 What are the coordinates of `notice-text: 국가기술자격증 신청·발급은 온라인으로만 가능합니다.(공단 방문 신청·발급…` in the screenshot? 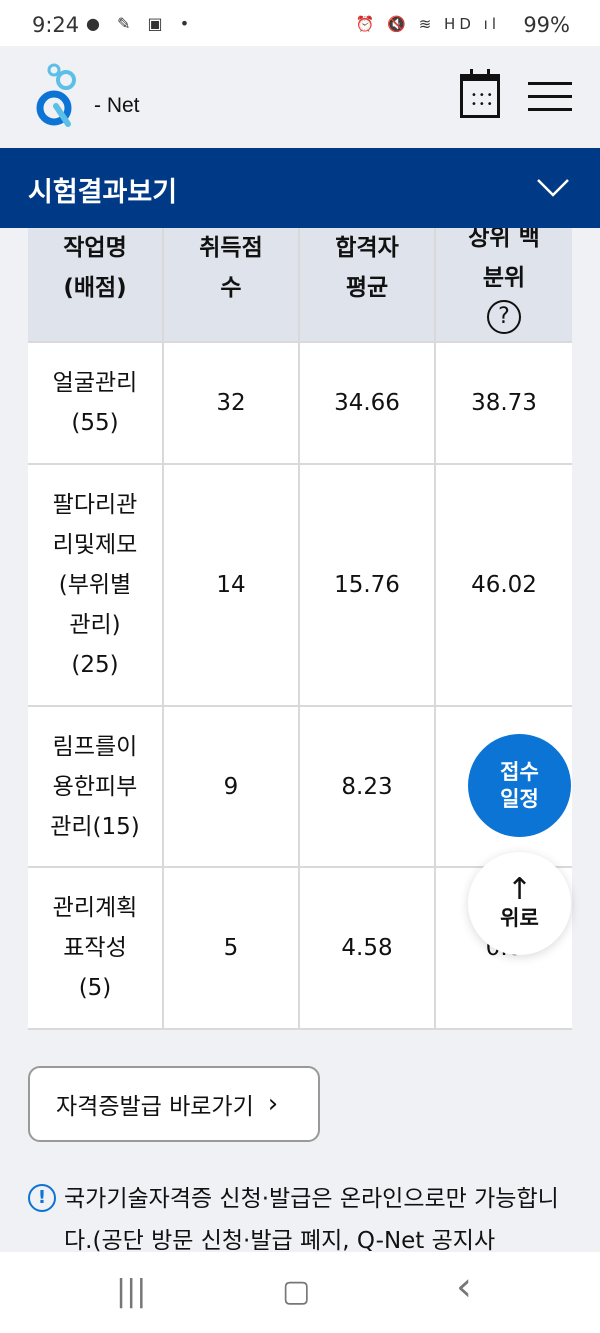 It's located at (311, 1220).